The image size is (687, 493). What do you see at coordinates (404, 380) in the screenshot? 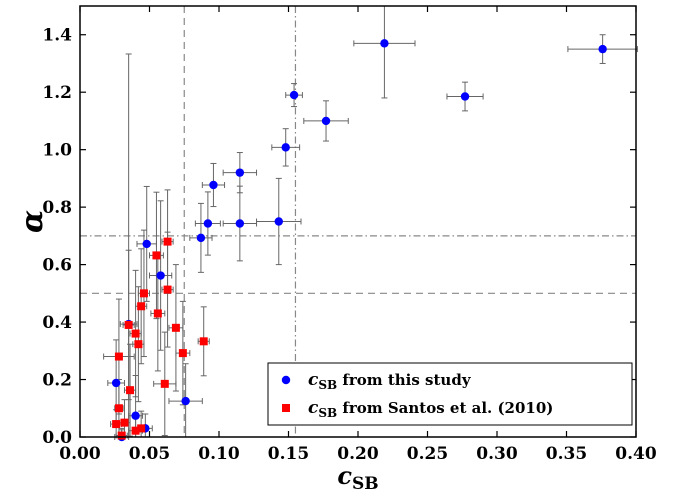
I see `legend-label-rest: from this study` at bounding box center [404, 380].